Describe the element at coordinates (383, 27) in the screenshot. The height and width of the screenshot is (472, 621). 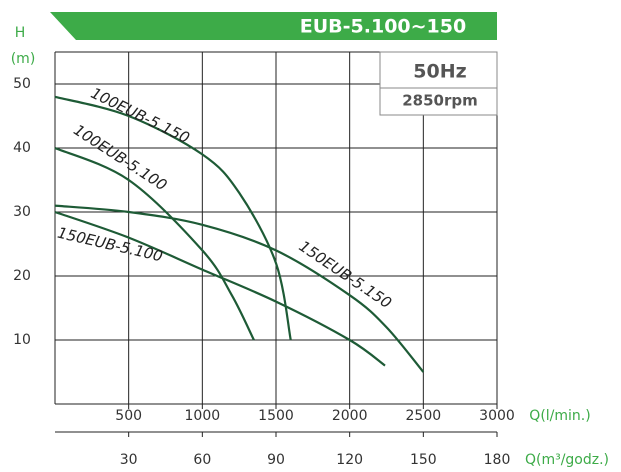
I see `chart-title: EUB-5.100~150` at that location.